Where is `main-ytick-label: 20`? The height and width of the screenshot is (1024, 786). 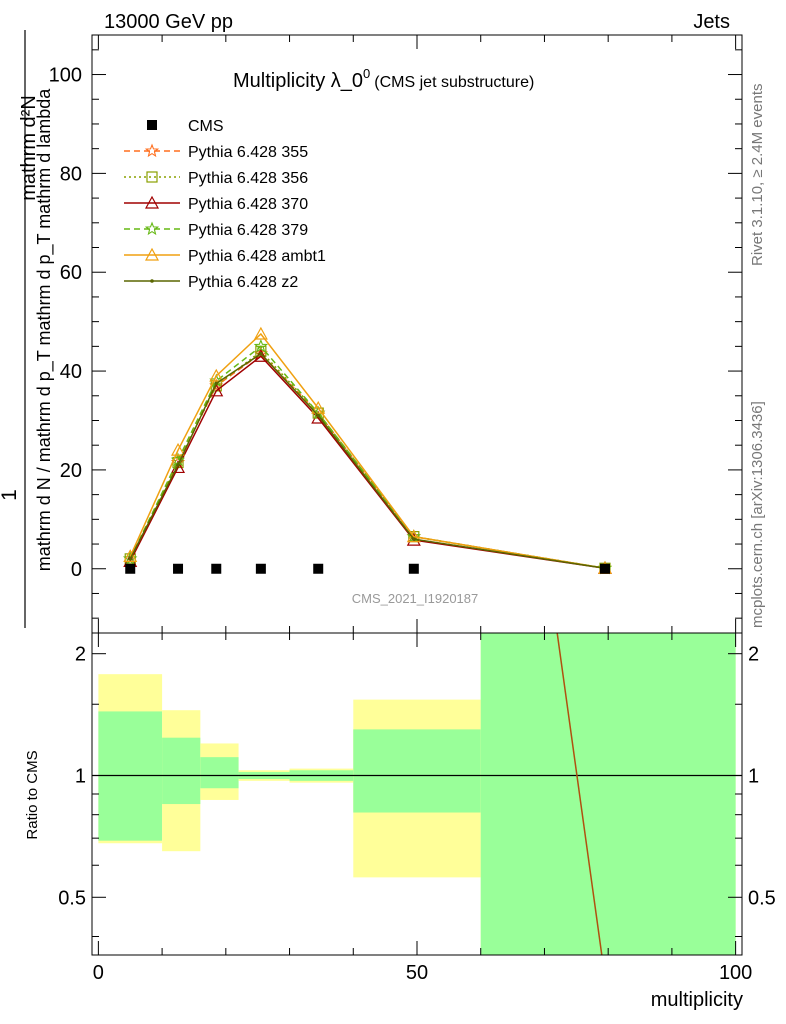
main-ytick-label: 20 is located at coordinates (71, 471).